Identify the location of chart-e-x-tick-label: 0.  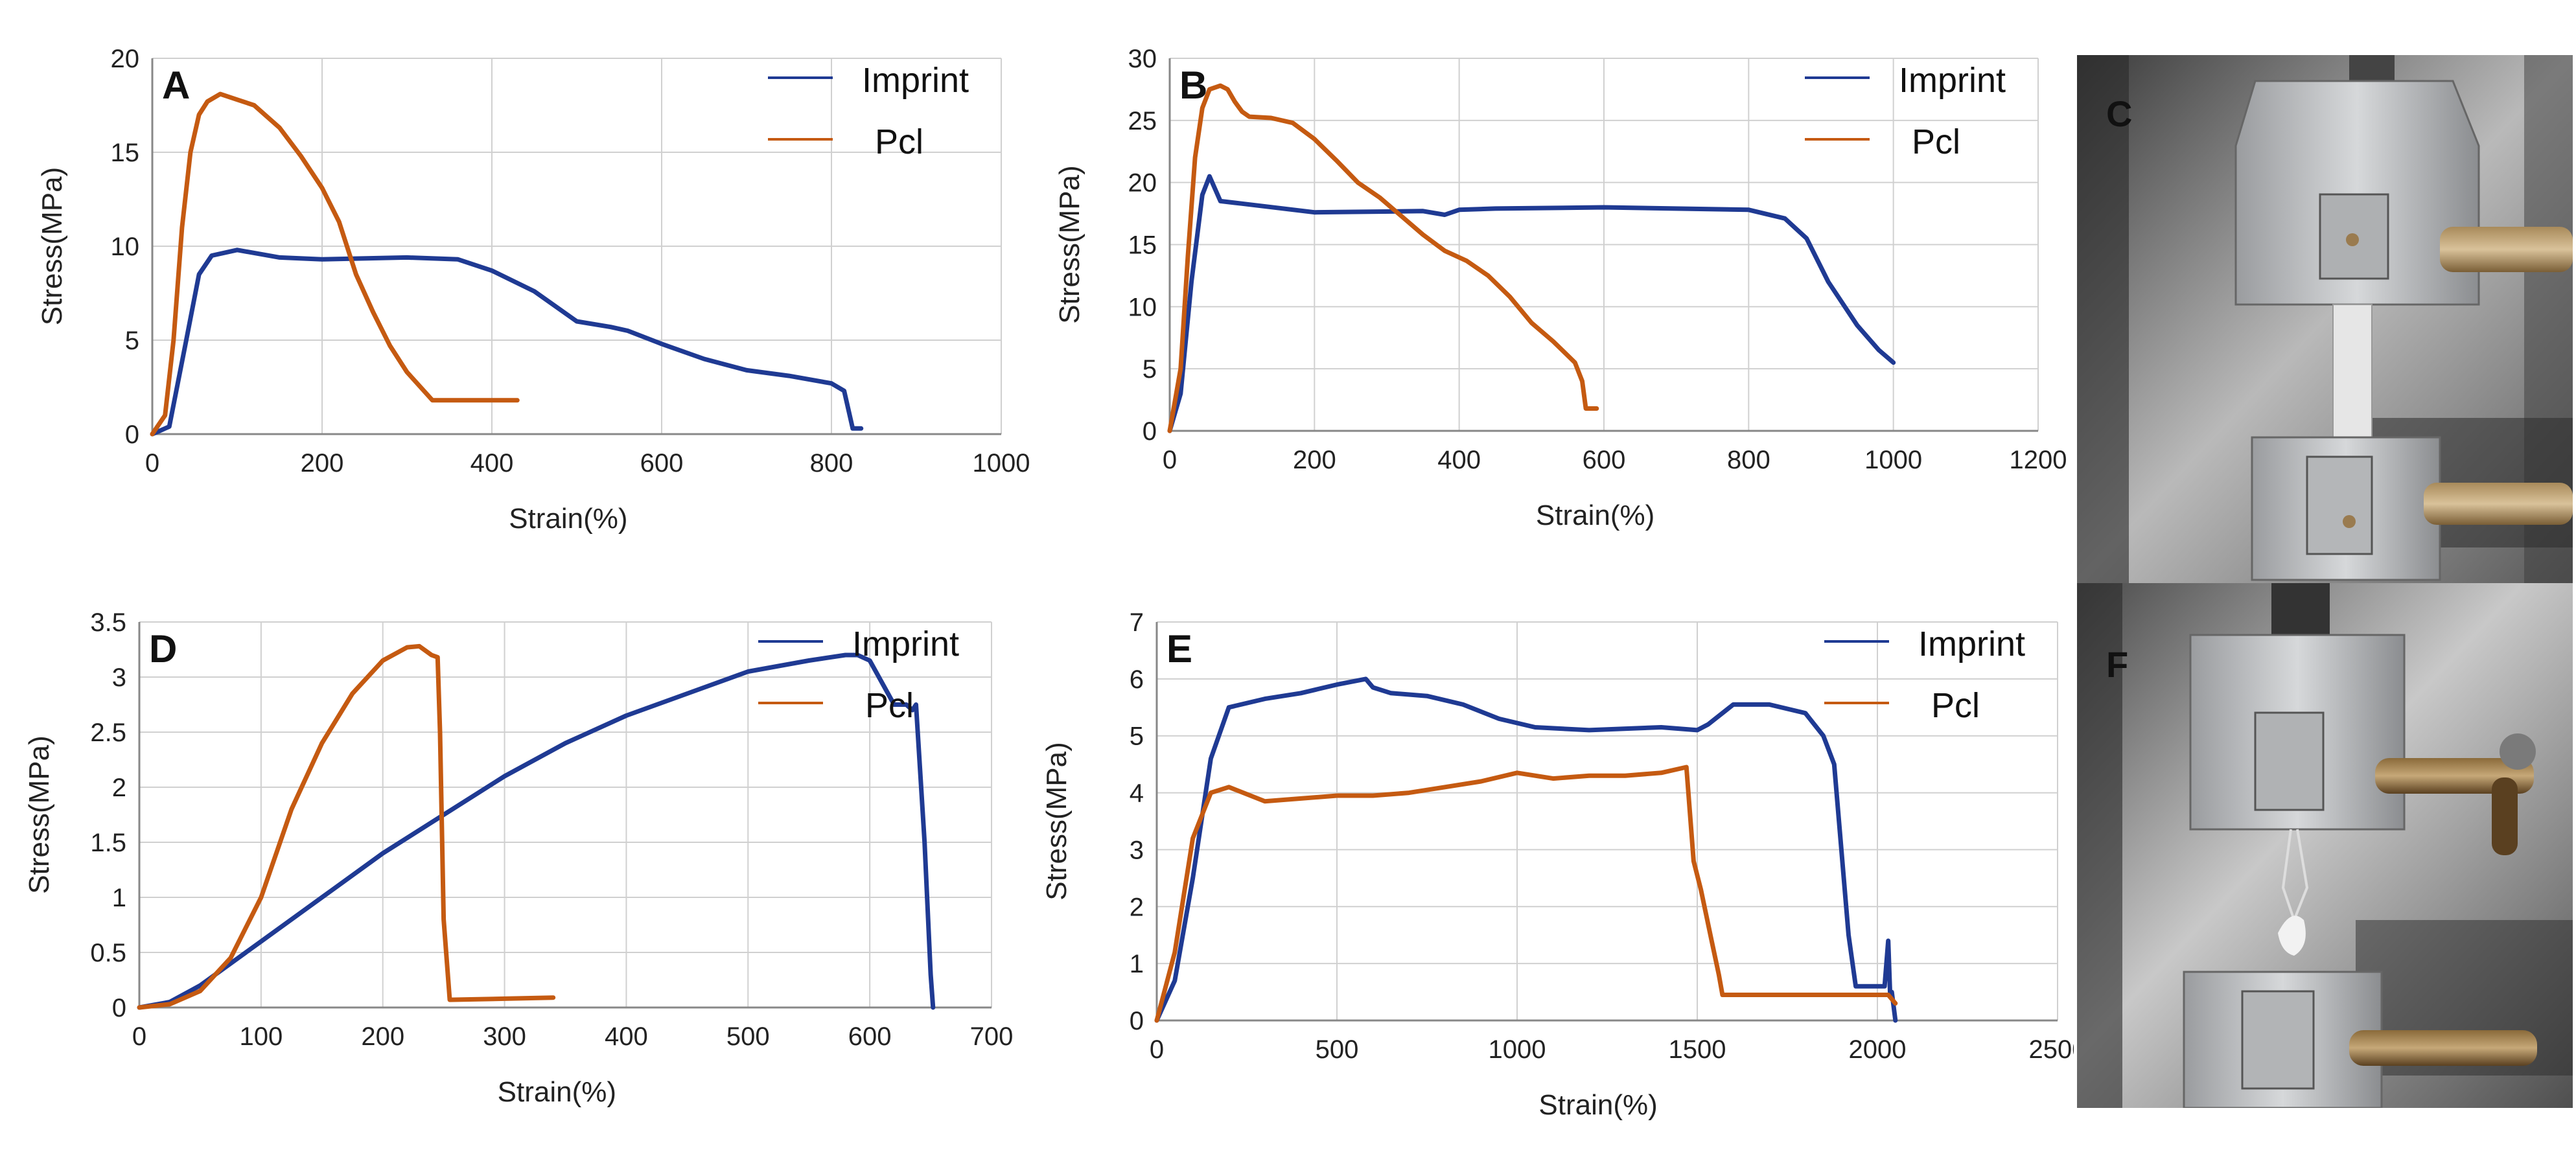
(1157, 1049).